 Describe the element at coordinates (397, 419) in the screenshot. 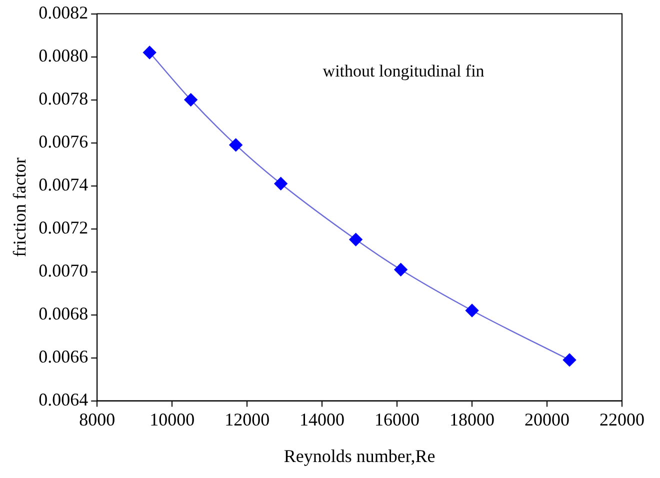

I see `x-tick-label: 16000` at that location.